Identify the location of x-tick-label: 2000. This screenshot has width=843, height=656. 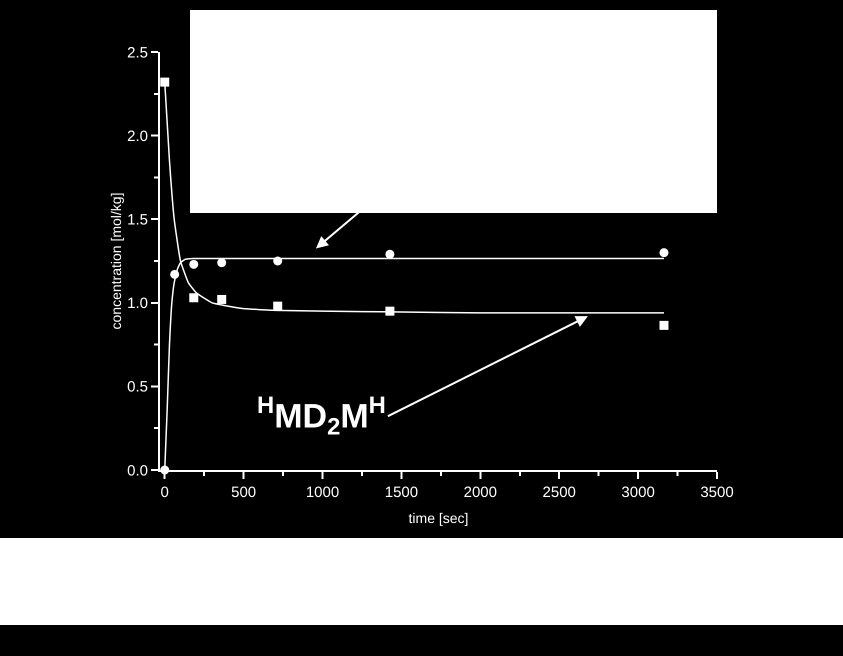
(480, 492).